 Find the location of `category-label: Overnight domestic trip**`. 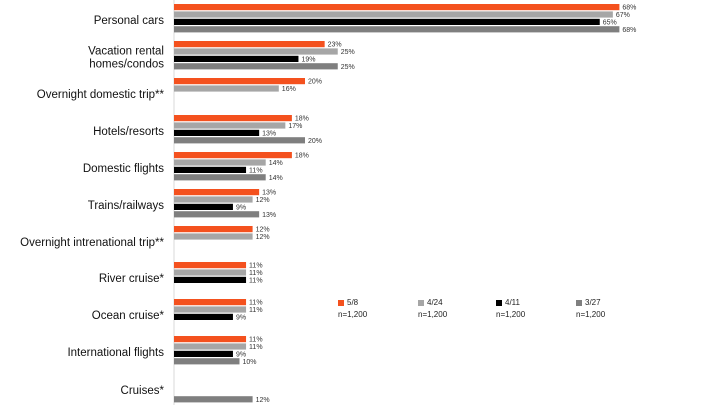

category-label: Overnight domestic trip** is located at coordinates (101, 95).